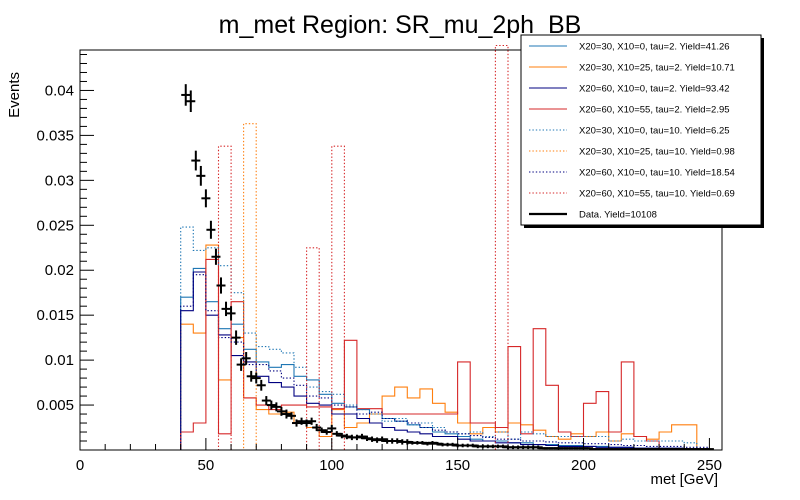 The image size is (800, 500). I want to click on y-tick-label: 0.03, so click(59, 180).